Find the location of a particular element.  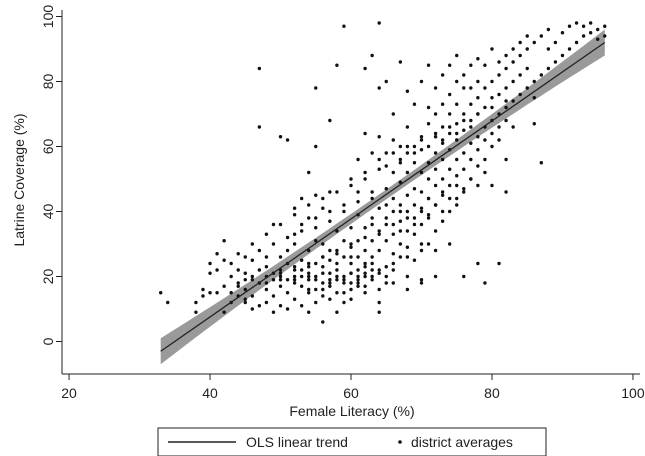

legend-points-label: district averages is located at coordinates (462, 442).